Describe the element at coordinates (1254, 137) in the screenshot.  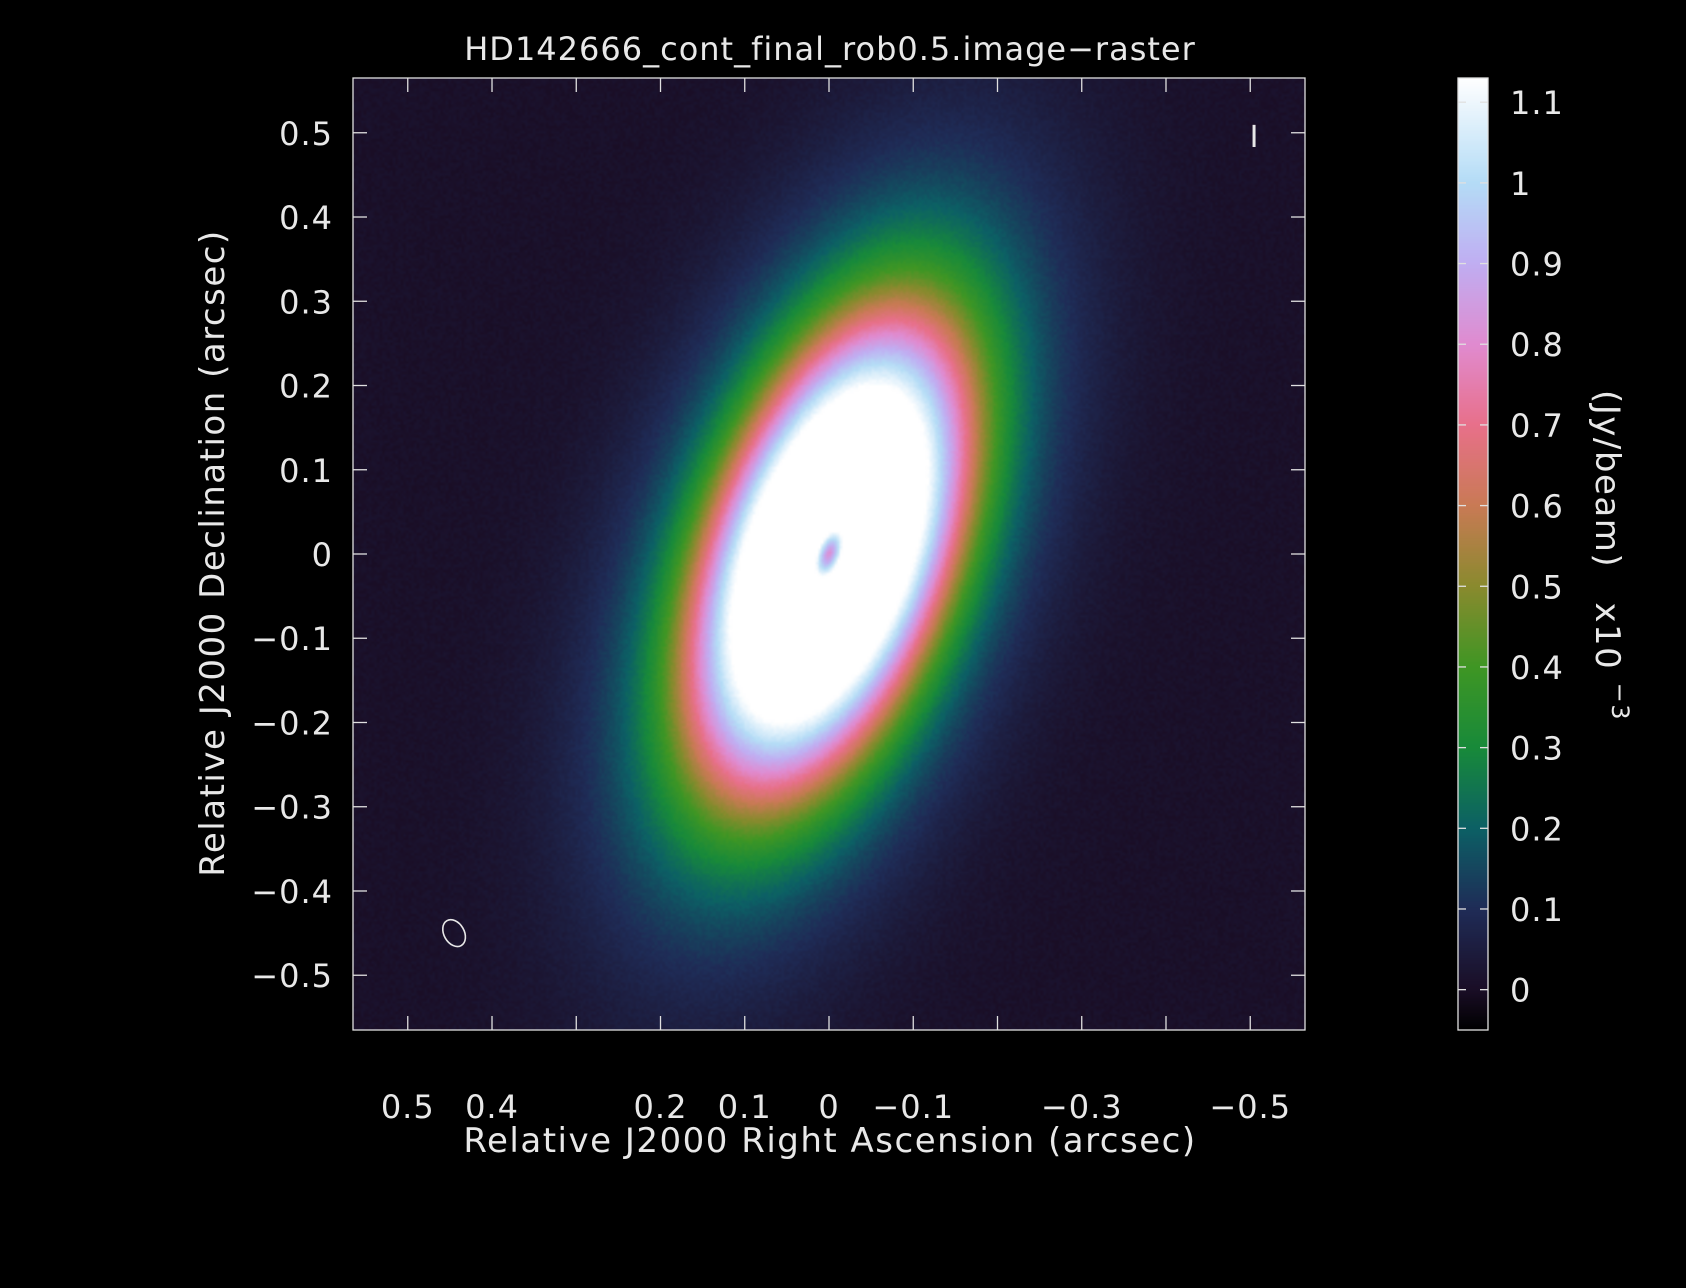
I see `stokes-label: I` at that location.